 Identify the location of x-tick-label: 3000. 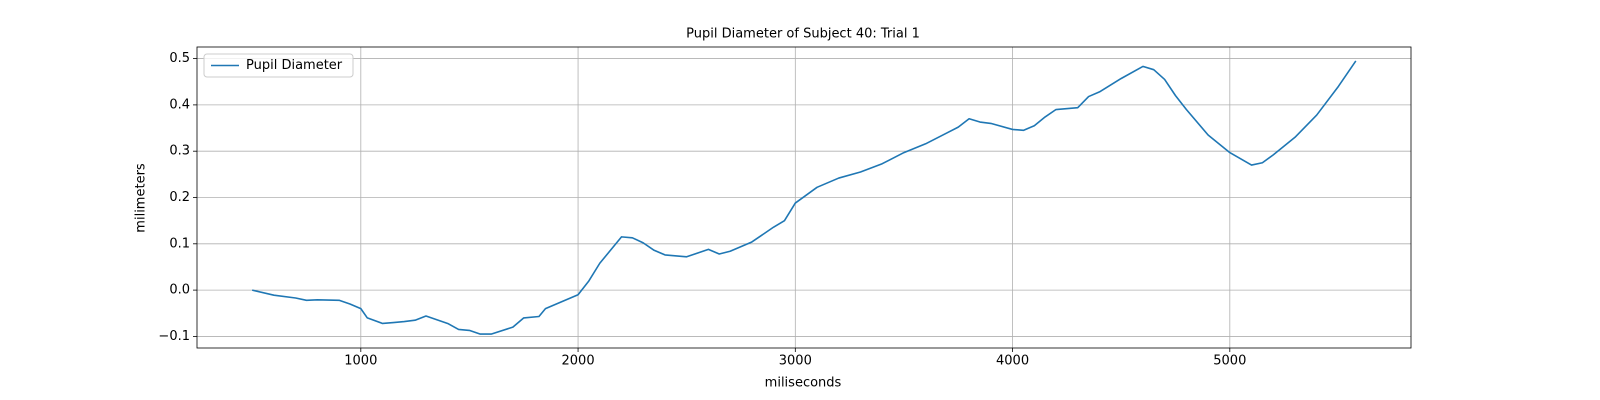
(795, 361).